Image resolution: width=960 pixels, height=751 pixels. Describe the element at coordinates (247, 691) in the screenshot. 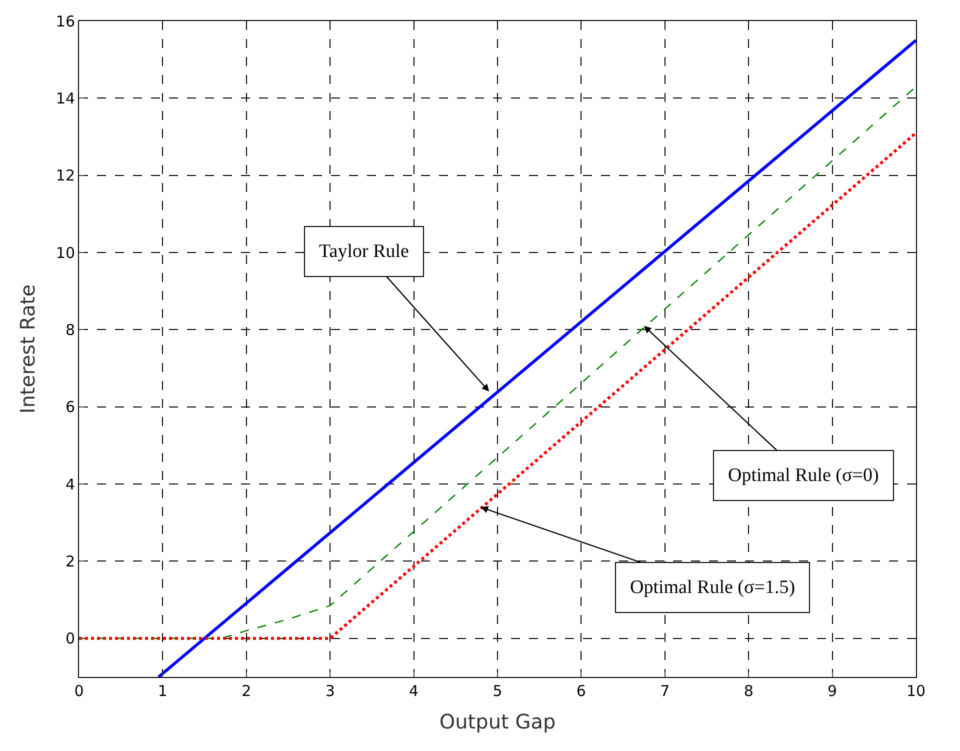

I see `x-tick-label: 2` at that location.